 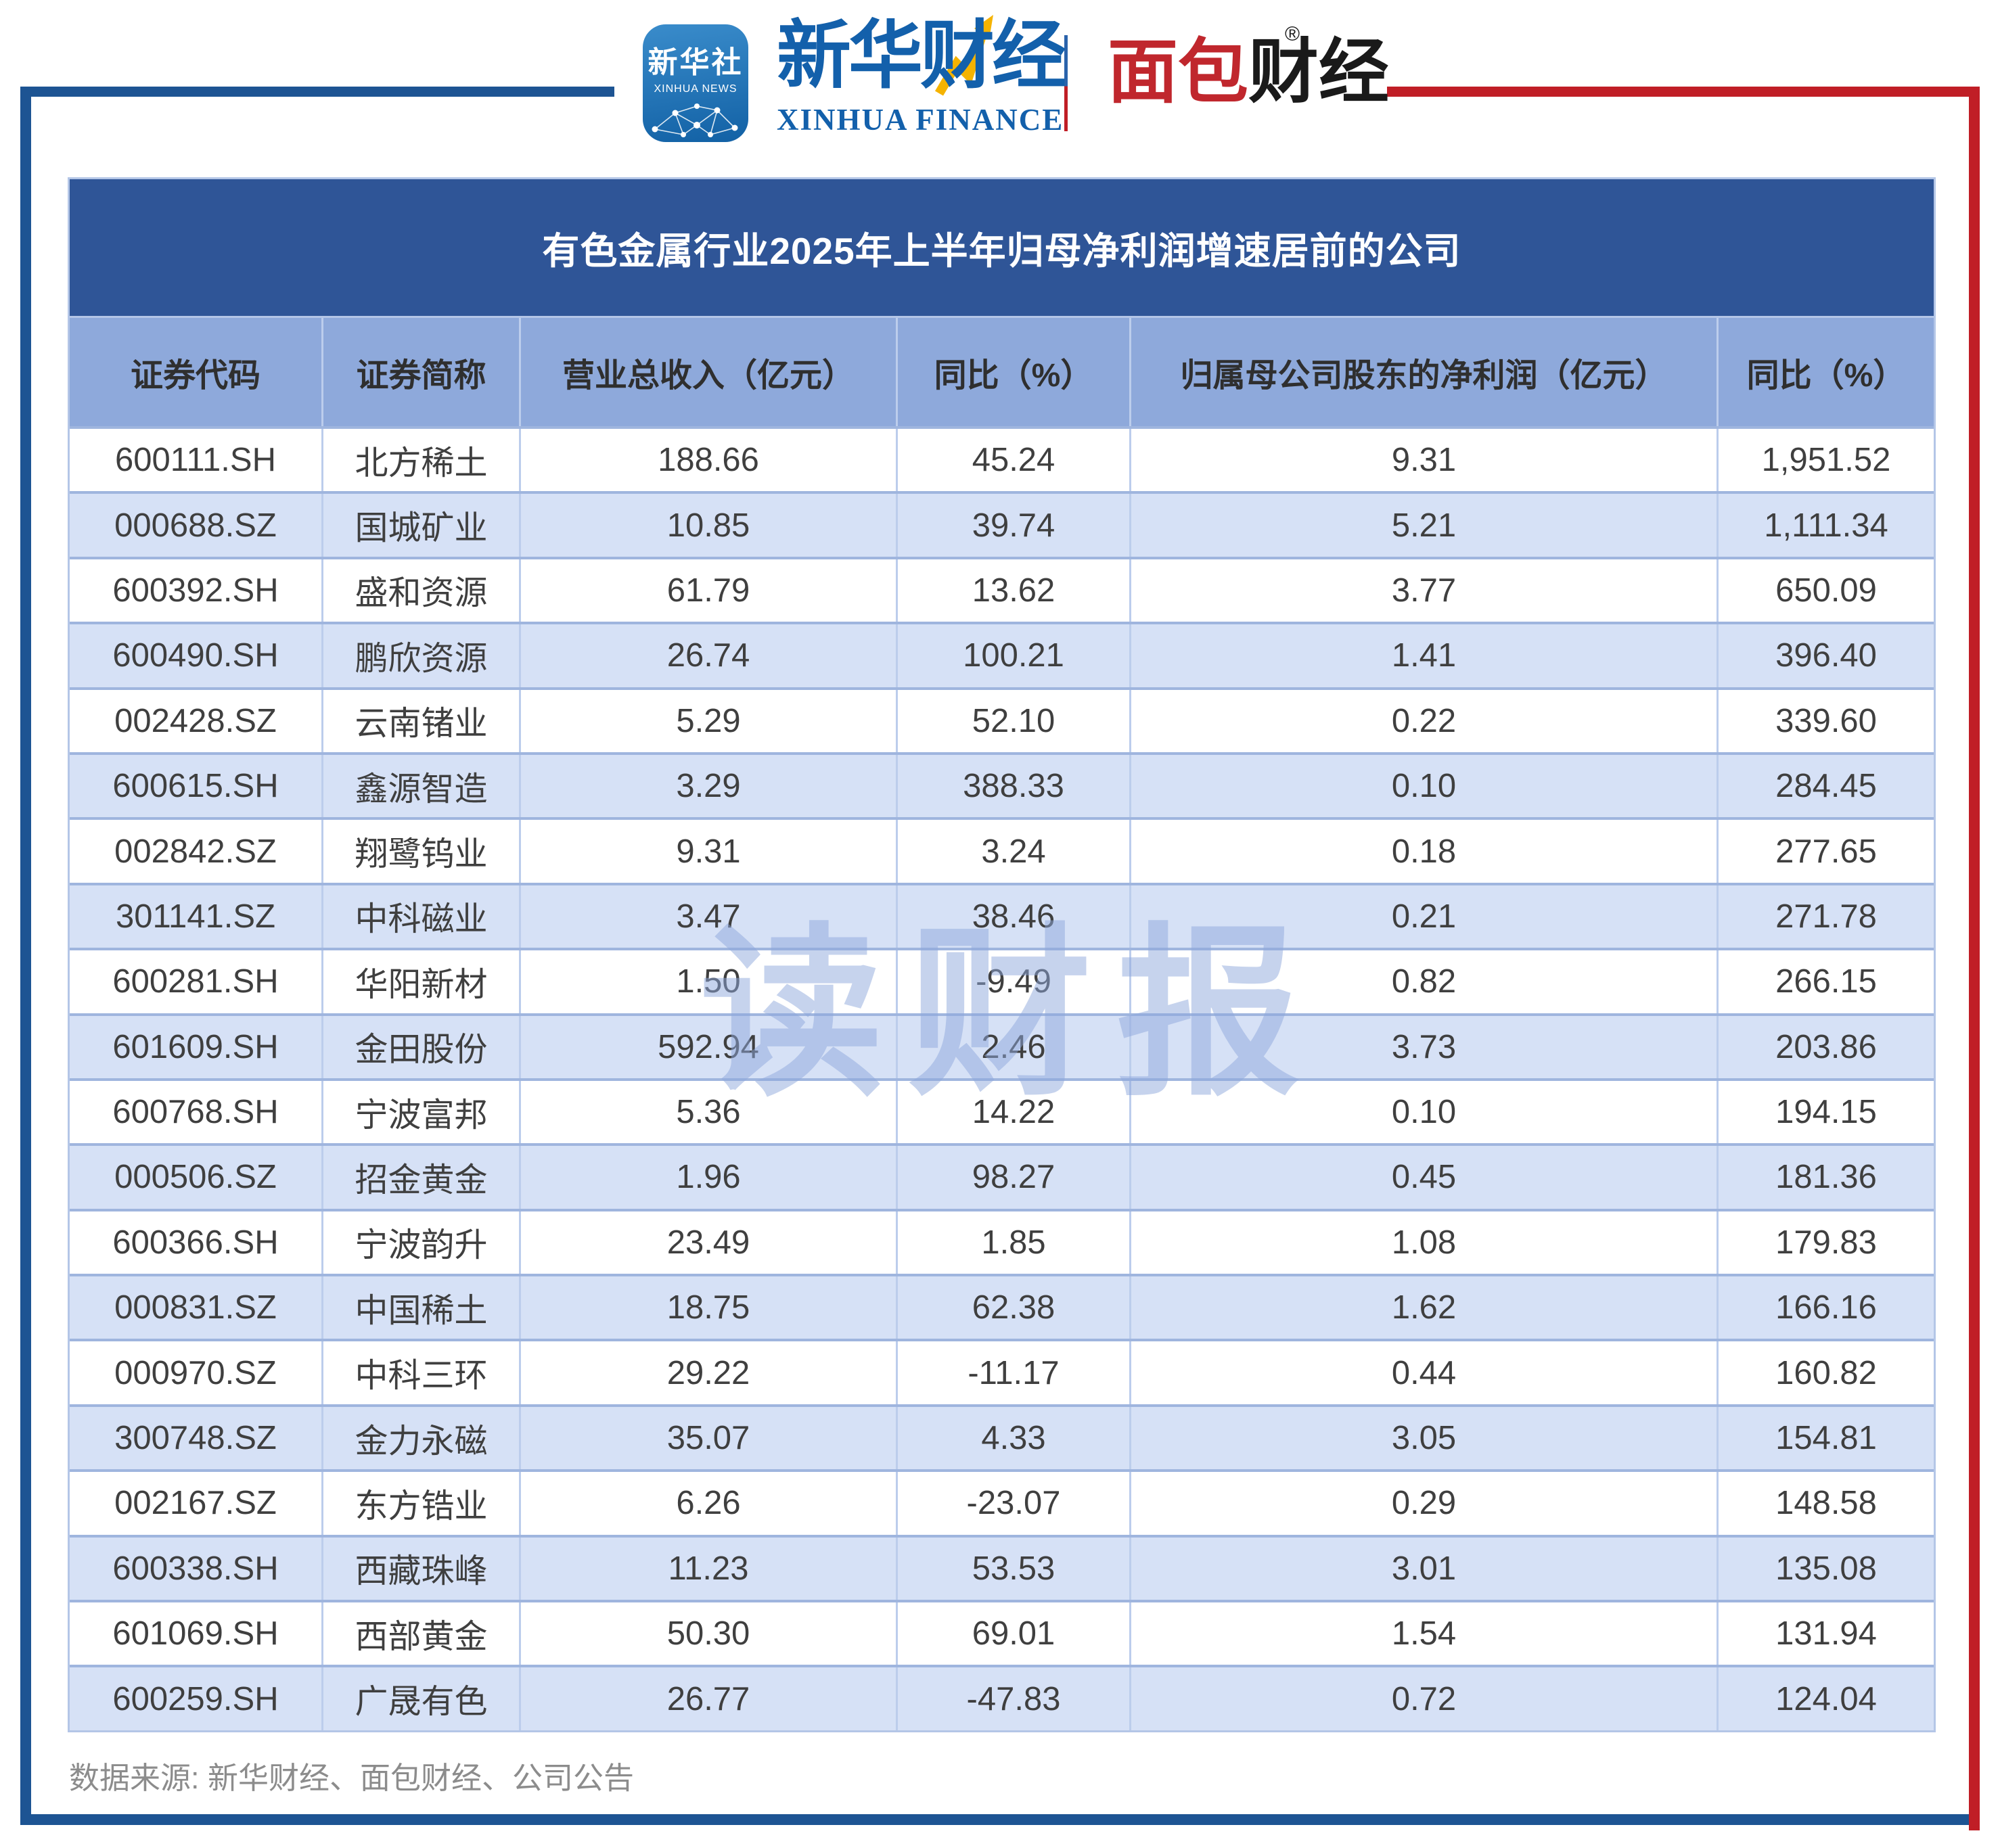 I want to click on table-row: 300748.SZ 金力永磁 35.07 4.33 3.05 154.81, so click(x=1002, y=1437).